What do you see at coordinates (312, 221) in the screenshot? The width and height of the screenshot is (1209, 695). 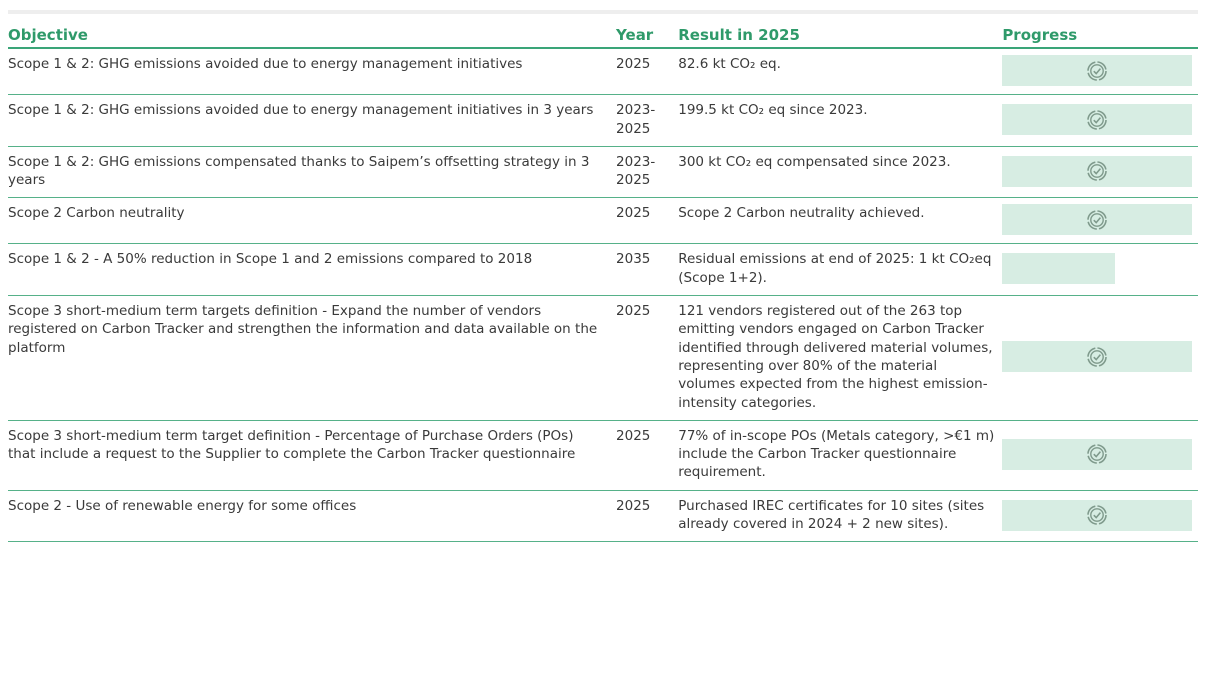 I see `objective-cell: Scope 2 Carbon neutrality` at bounding box center [312, 221].